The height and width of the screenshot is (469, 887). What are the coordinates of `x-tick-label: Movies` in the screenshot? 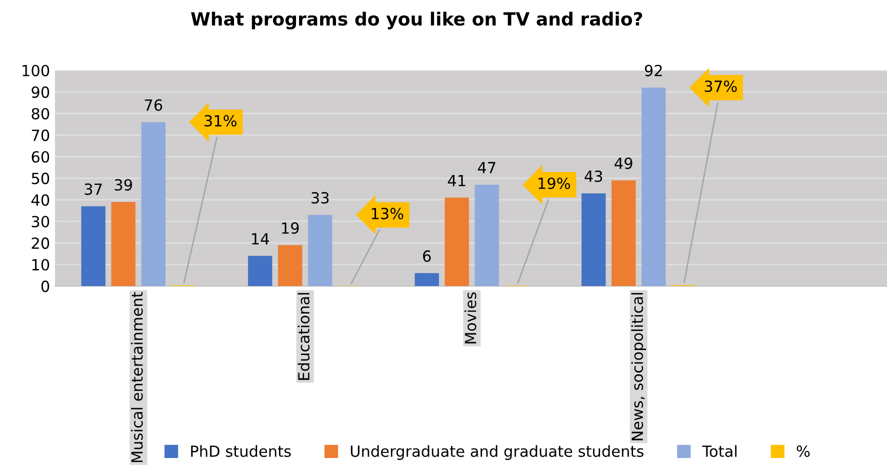 It's located at (470, 318).